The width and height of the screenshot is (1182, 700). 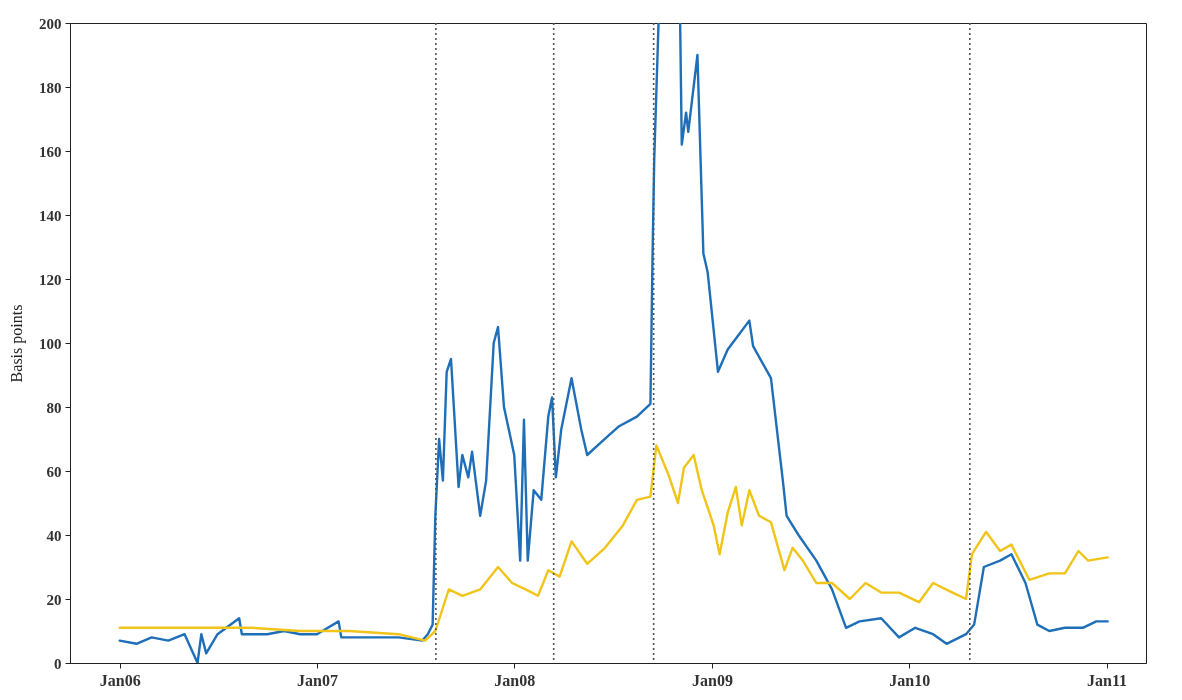 What do you see at coordinates (54, 535) in the screenshot?
I see `y-tick-label: 40` at bounding box center [54, 535].